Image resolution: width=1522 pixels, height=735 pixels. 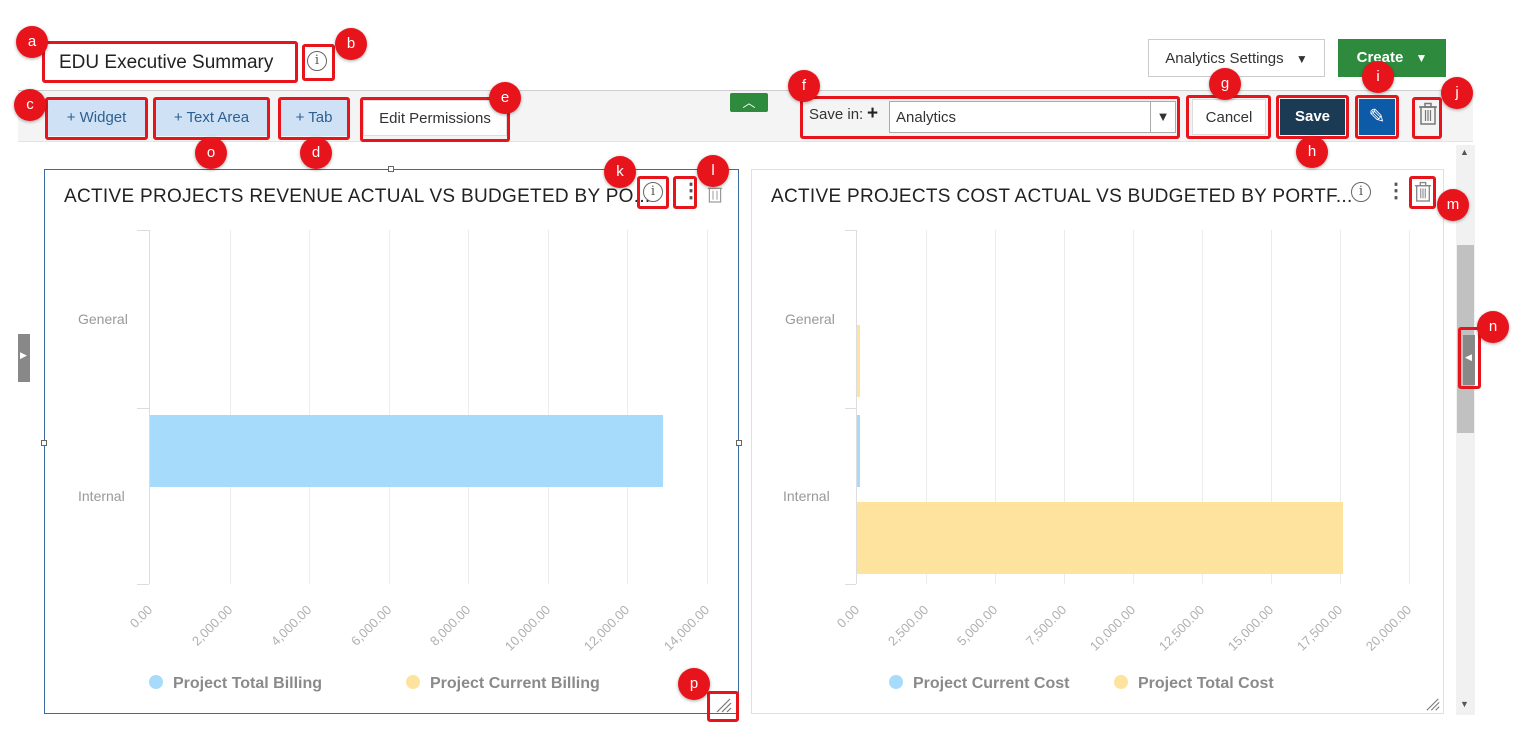 I want to click on highlight-l, so click(x=685, y=192).